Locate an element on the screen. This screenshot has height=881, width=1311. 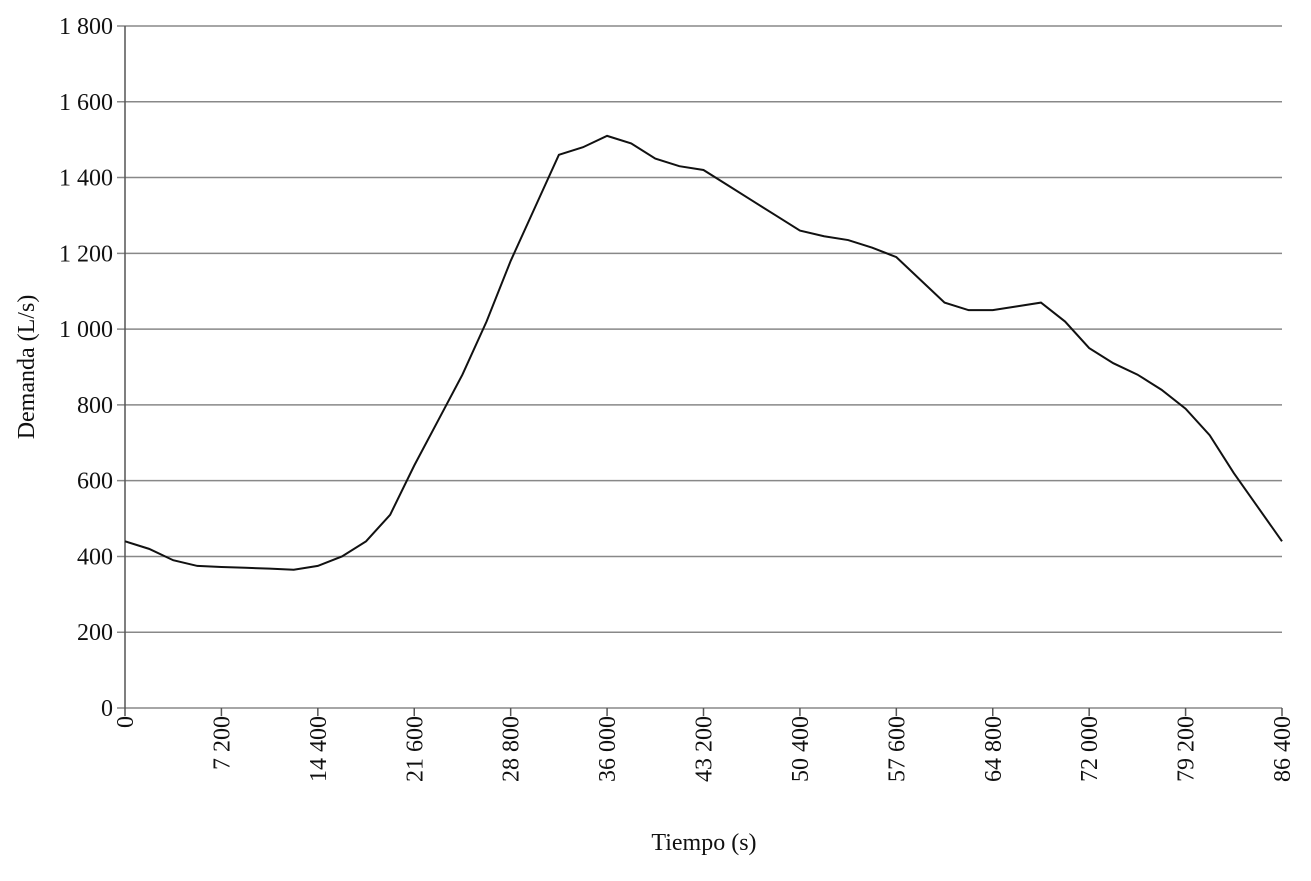
x-tick-label: 64 800 is located at coordinates (994, 749).